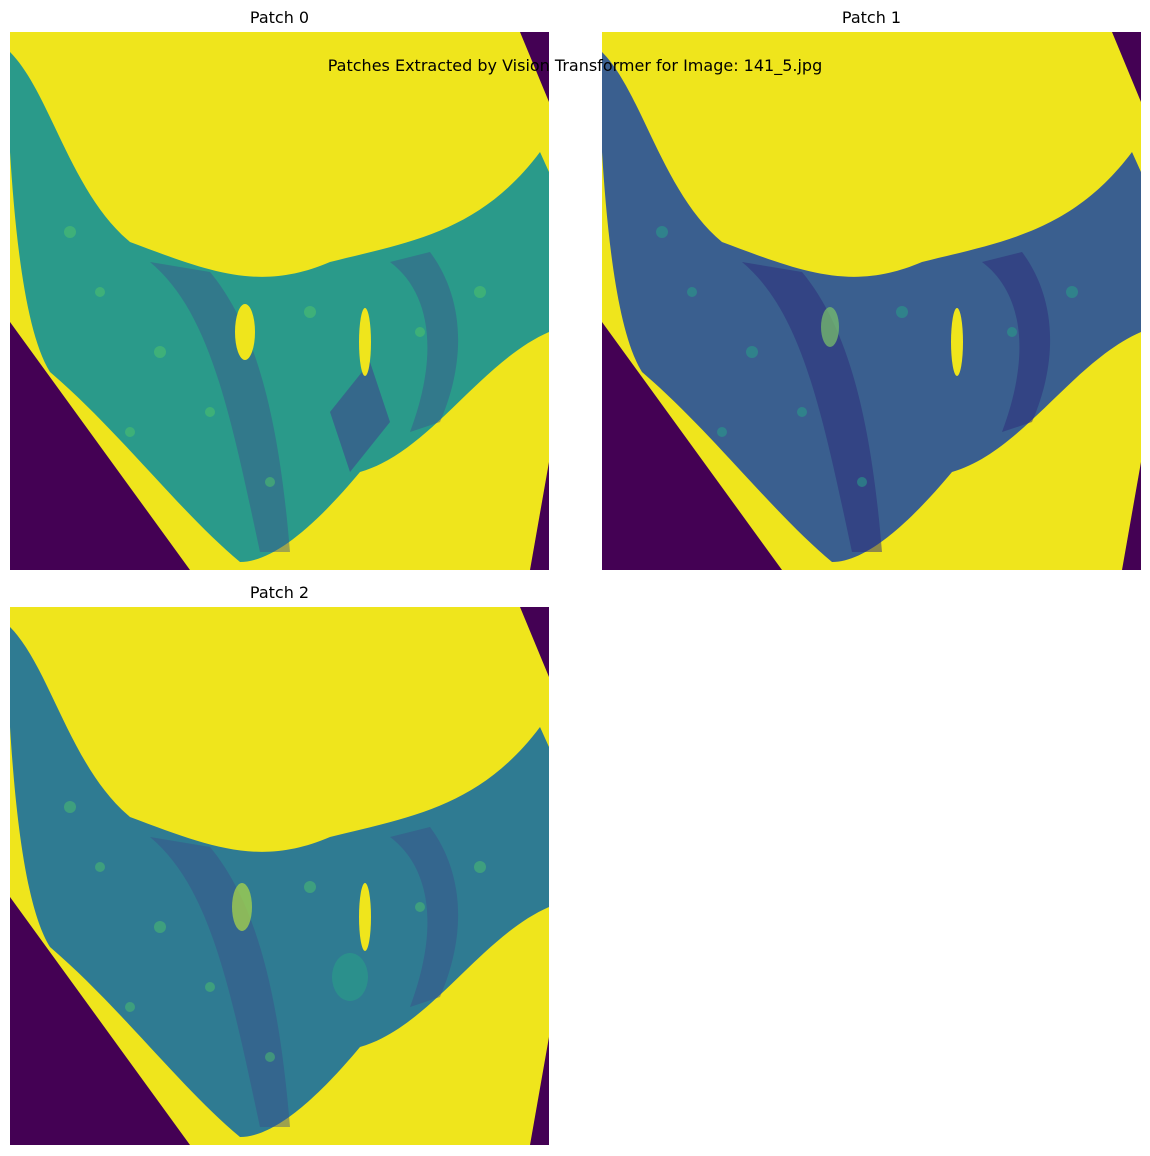 This screenshot has width=1150, height=1156. I want to click on patch-0-title: Patch 0, so click(279, 17).